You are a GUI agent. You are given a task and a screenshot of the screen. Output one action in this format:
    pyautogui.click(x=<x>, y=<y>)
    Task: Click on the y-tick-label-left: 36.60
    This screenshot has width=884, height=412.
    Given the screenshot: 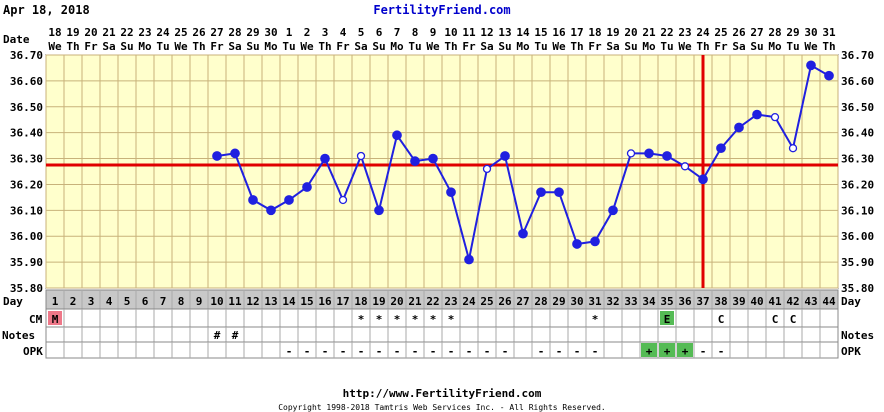 What is the action you would take?
    pyautogui.click(x=26, y=81)
    